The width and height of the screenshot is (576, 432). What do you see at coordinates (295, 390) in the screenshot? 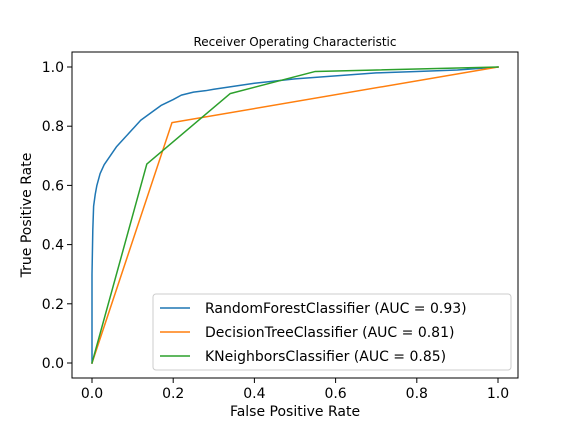
I see `x-axis-ticks: 0.0 0.2 0.4 0.6 0.8 1.0` at bounding box center [295, 390].